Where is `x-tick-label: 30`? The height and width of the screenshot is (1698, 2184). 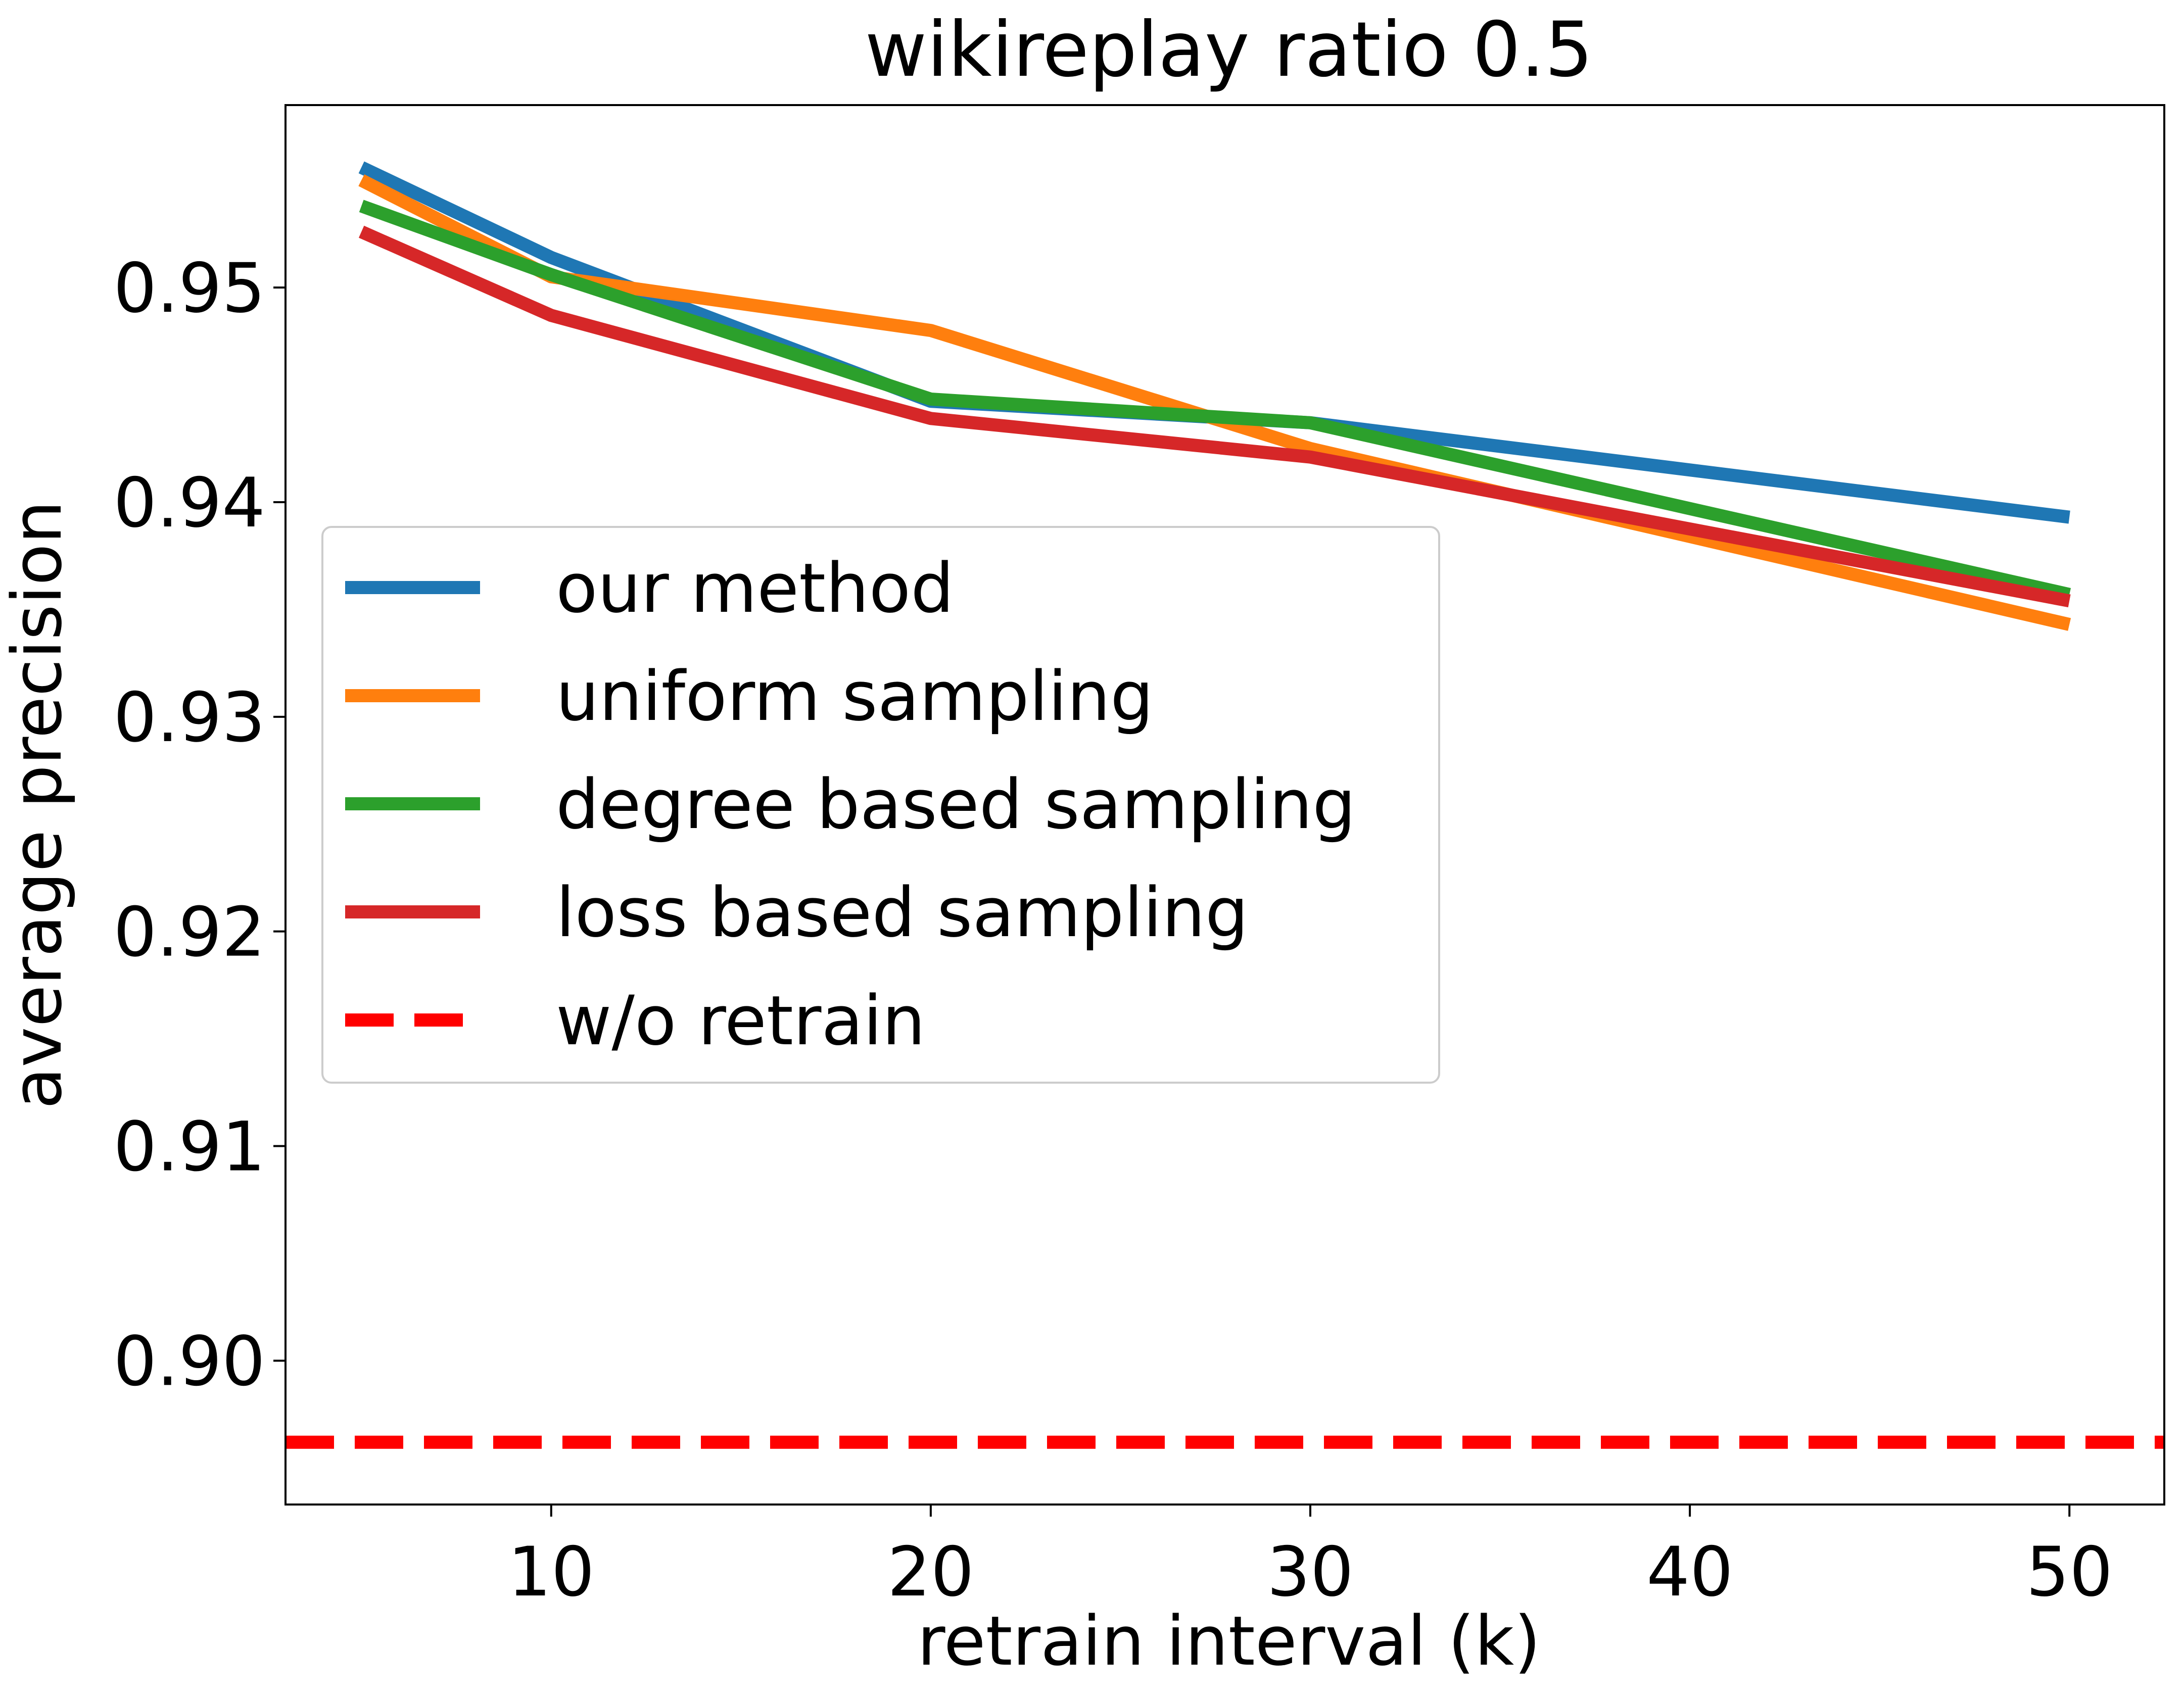 x-tick-label: 30 is located at coordinates (1311, 1572).